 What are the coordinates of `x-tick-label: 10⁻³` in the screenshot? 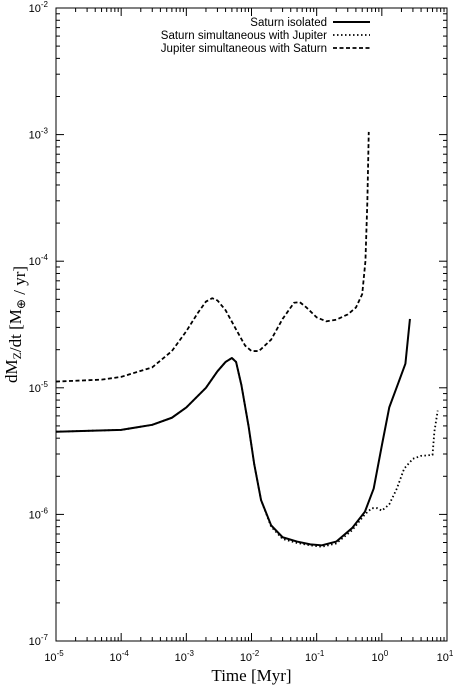 It's located at (185, 656).